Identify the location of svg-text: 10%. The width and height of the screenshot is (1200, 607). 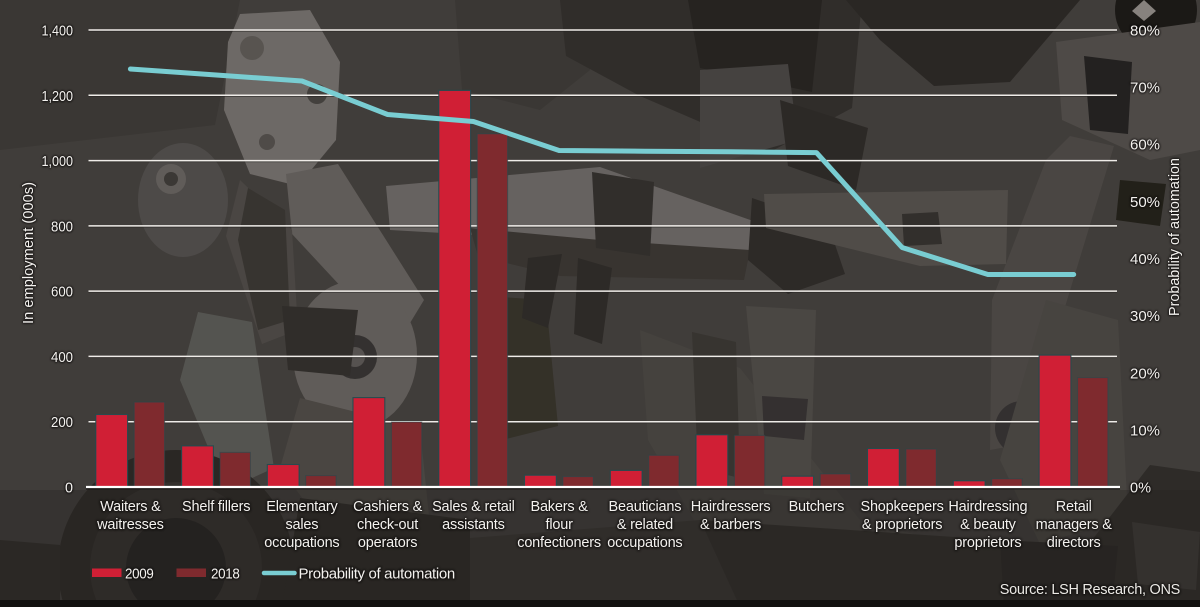
(1145, 430).